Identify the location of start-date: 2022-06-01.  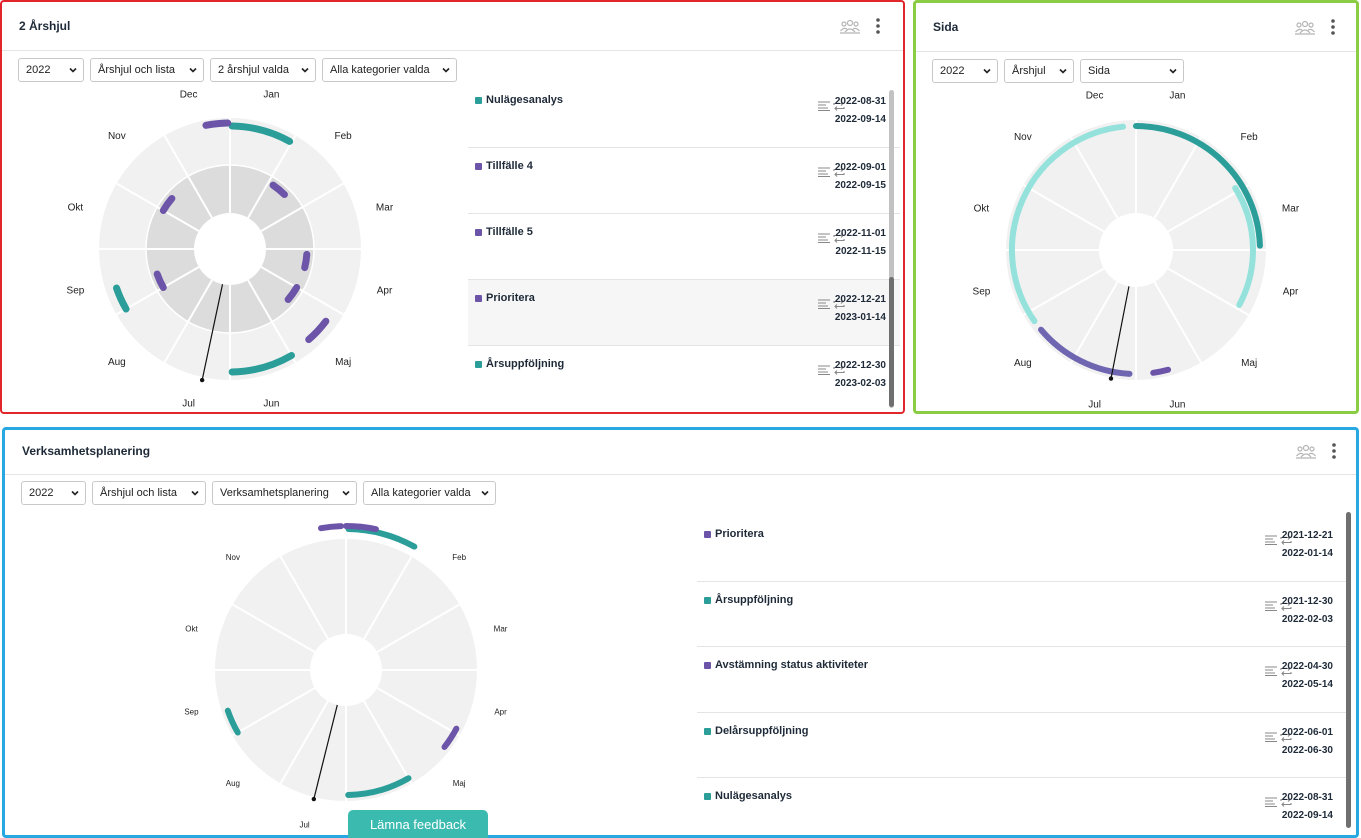
(1307, 732).